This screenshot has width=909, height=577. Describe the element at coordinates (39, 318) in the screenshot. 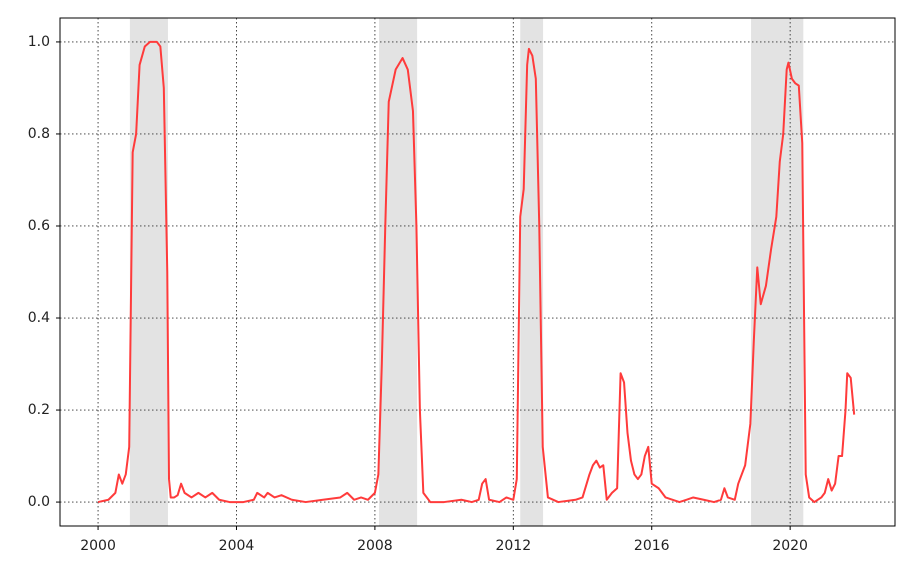

I see `y-tick-label: 0.4` at that location.